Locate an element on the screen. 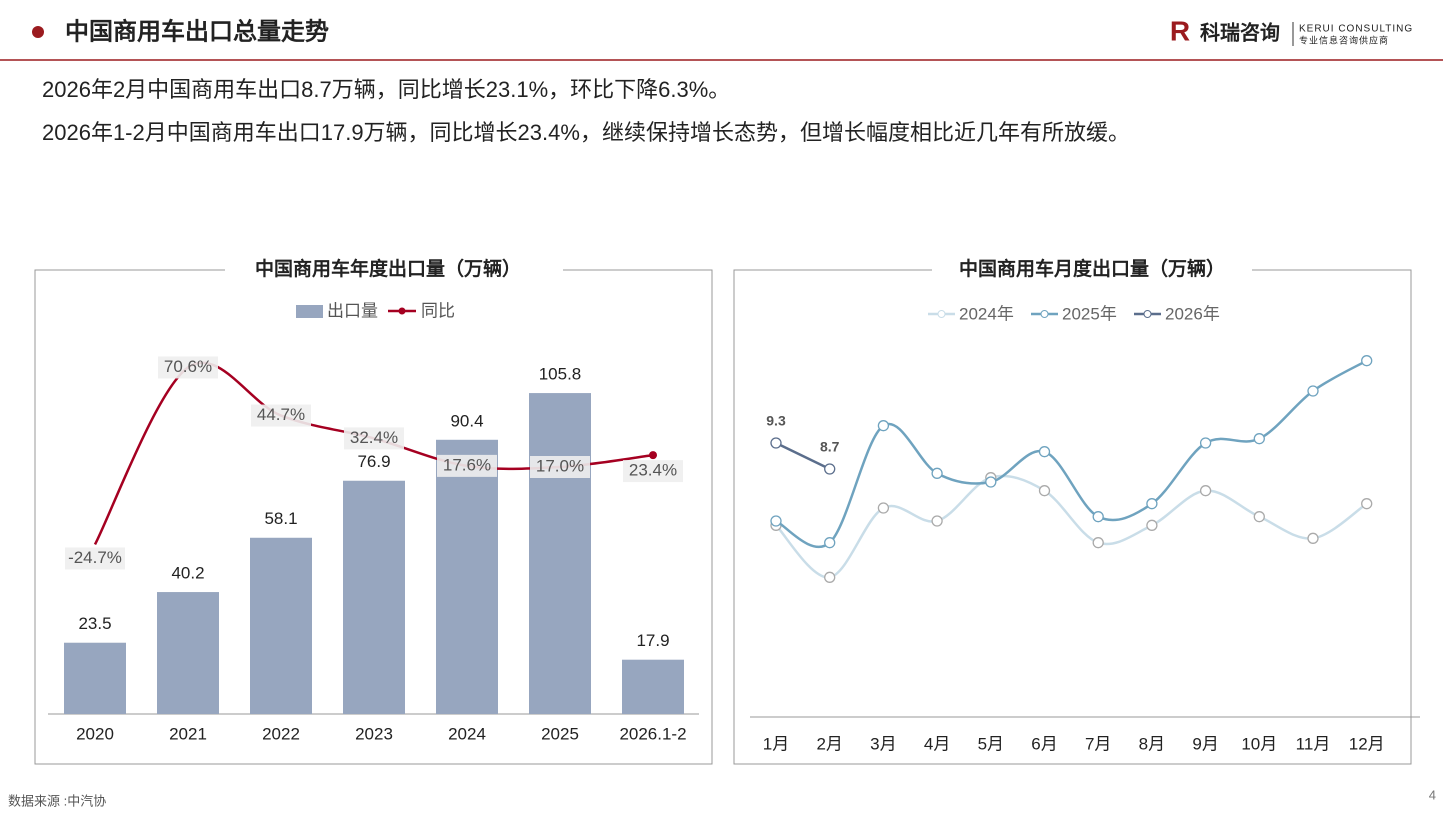  bar-label: 105.8 is located at coordinates (560, 374).